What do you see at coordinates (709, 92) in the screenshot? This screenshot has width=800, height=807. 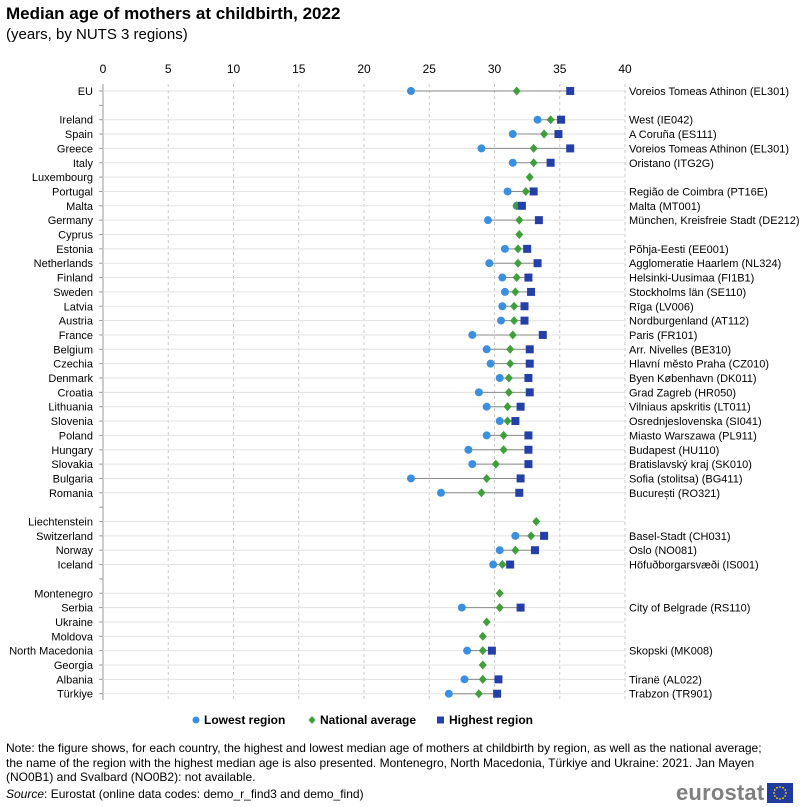 I see `highest-region-label: Voreios Tomeas Athinon (EL301)` at bounding box center [709, 92].